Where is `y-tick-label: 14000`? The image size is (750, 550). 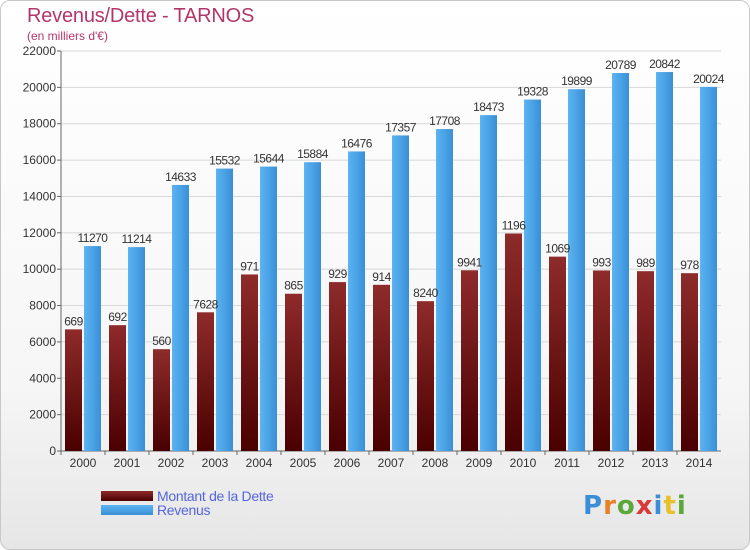 y-tick-label: 14000 is located at coordinates (40, 196).